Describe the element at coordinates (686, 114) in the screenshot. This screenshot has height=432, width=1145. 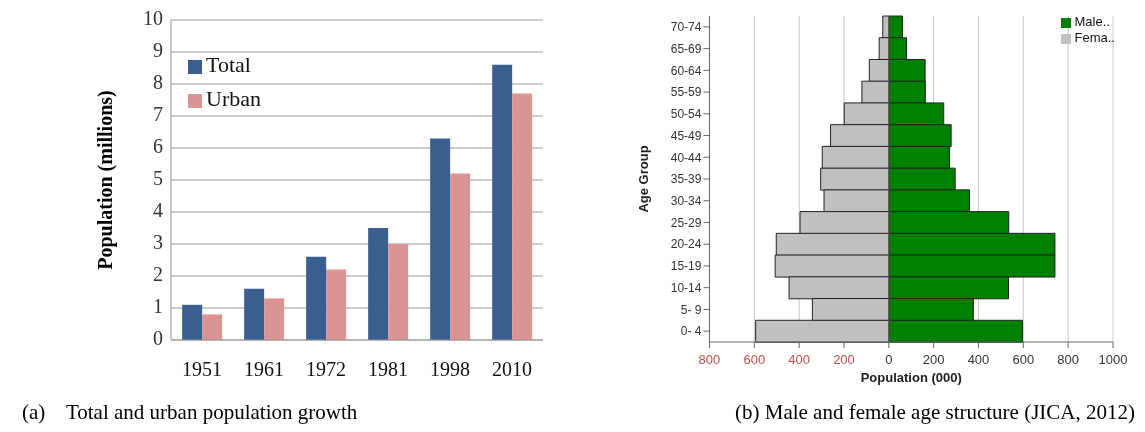
I see `y-tick-label: 50-54` at that location.